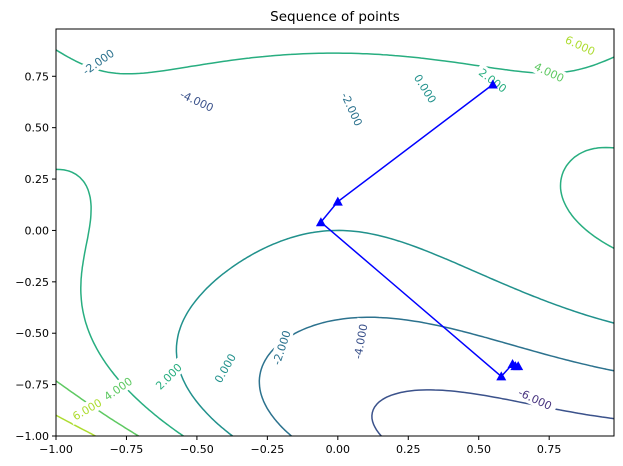  What do you see at coordinates (408, 449) in the screenshot?
I see `x-tick-label: 0.25` at bounding box center [408, 449].